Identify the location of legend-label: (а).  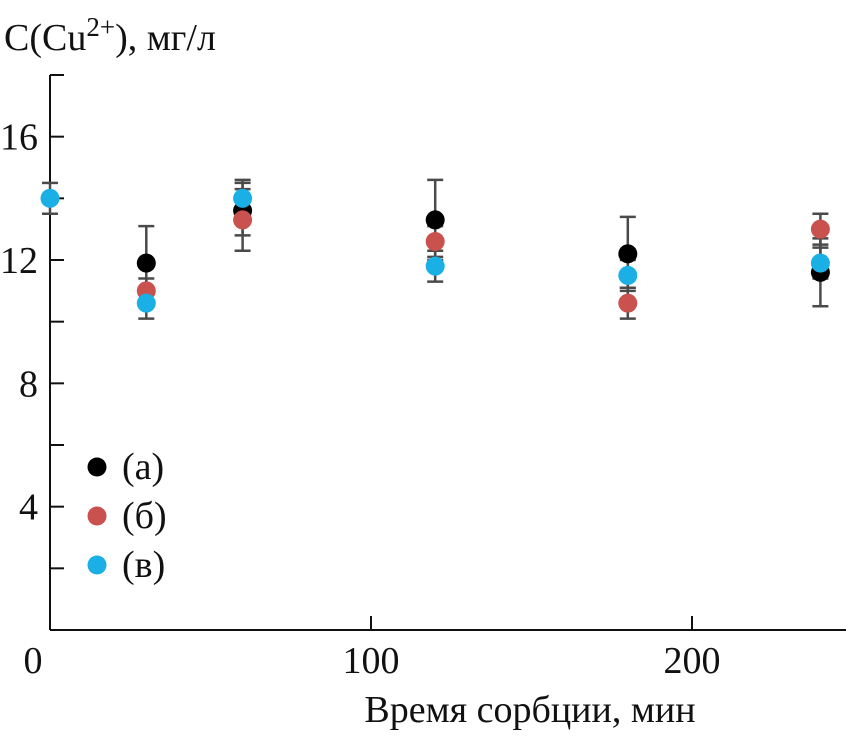
(143, 467).